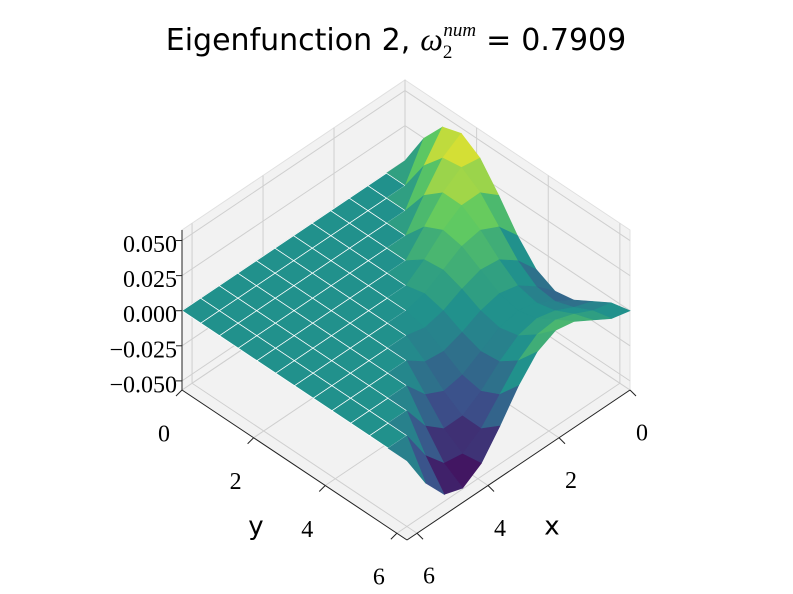 This screenshot has width=793, height=594. Describe the element at coordinates (255, 527) in the screenshot. I see `y-axis-label: y` at that location.